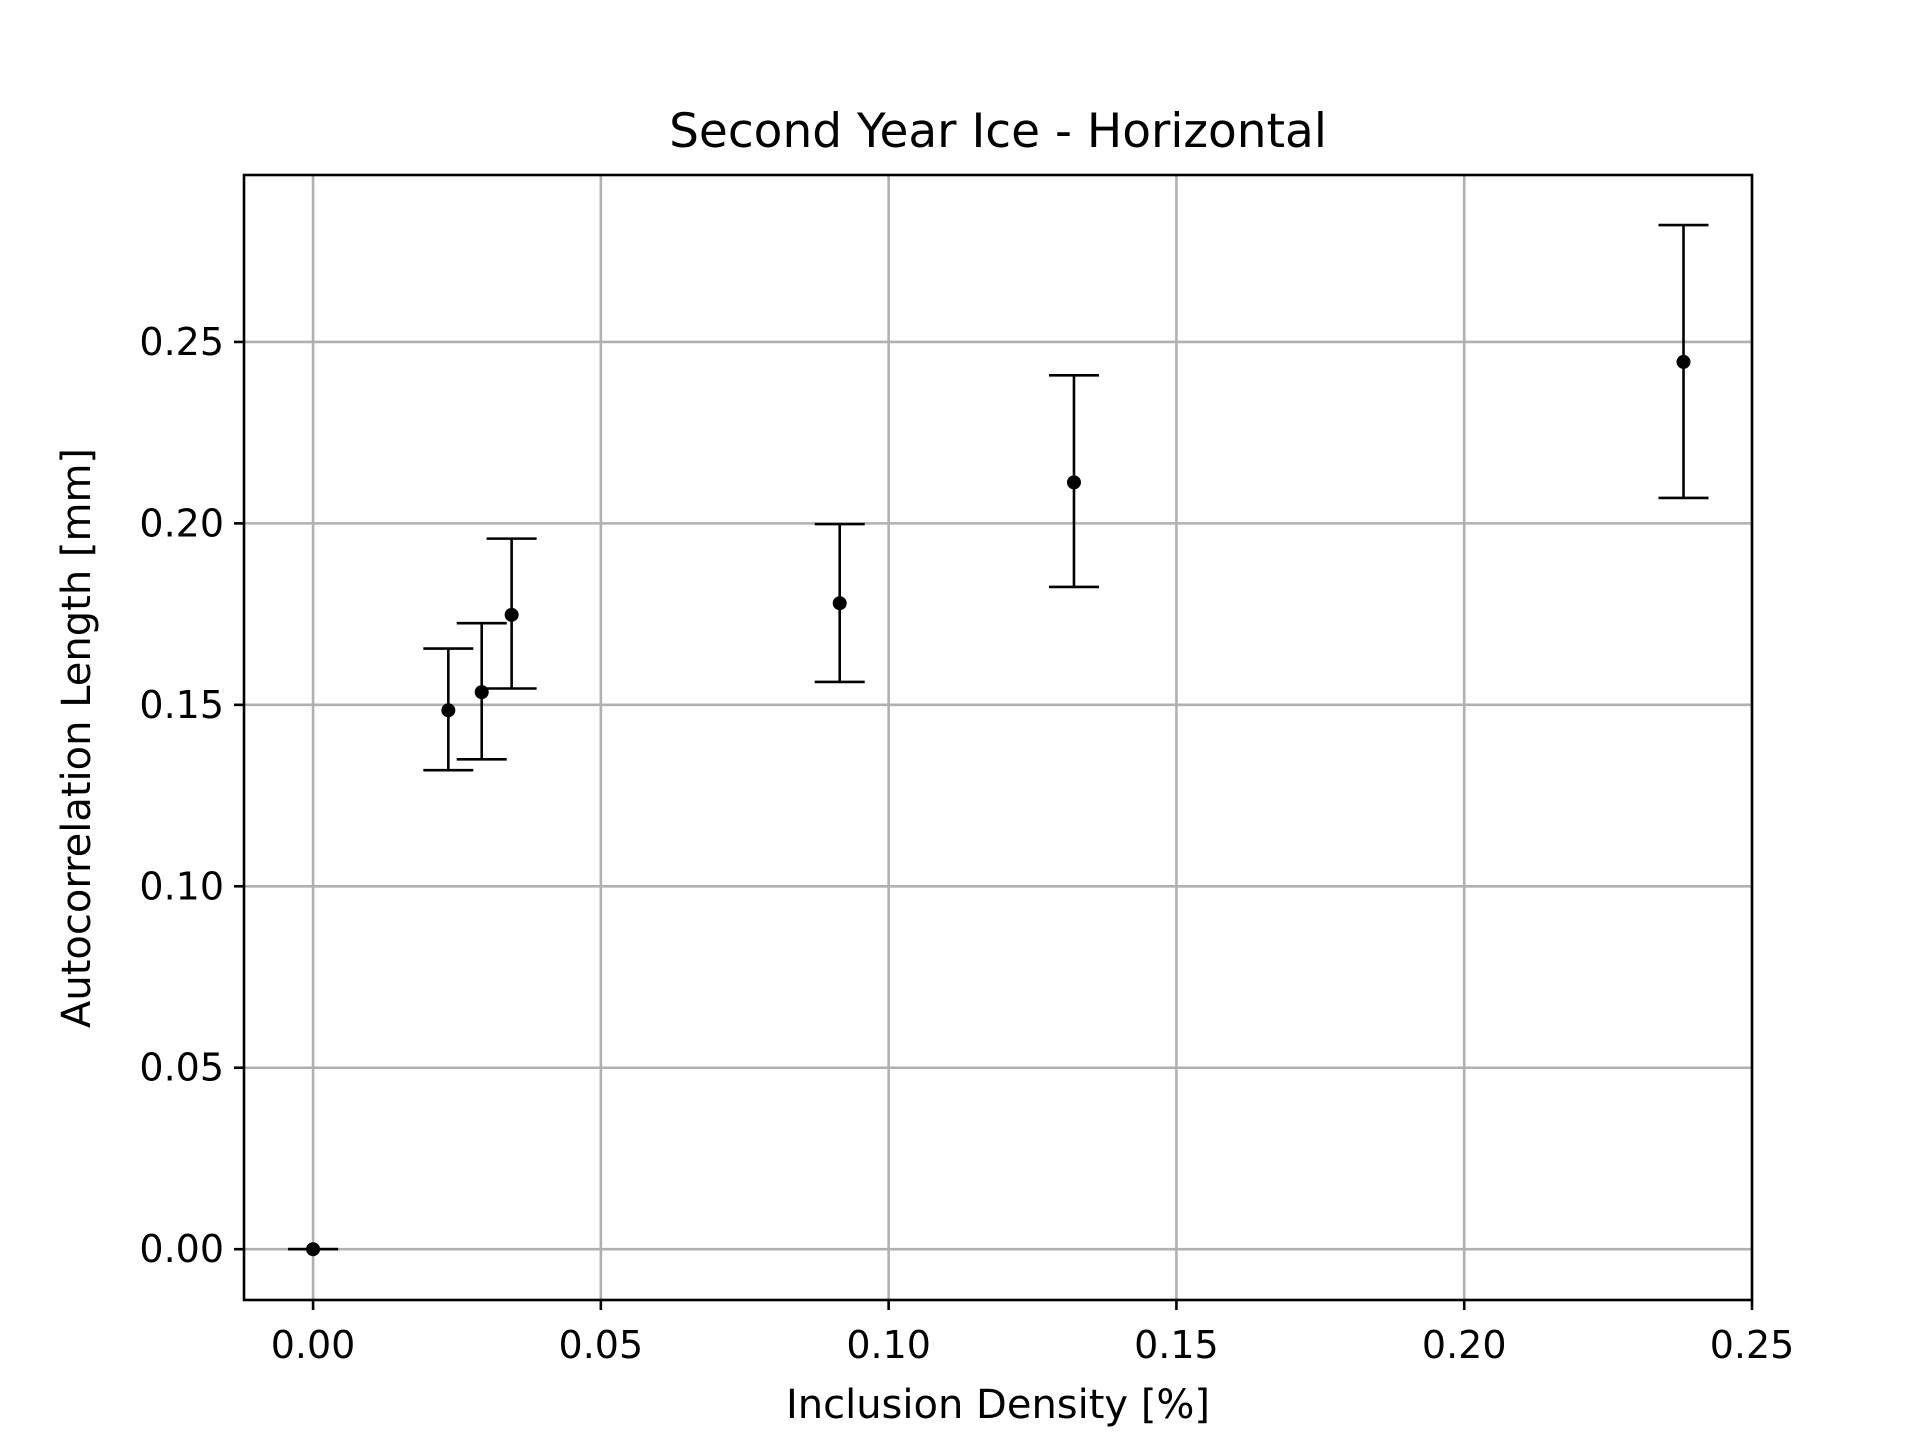 The height and width of the screenshot is (1440, 1920). I want to click on x-tick-label: 0.15, so click(1176, 1345).